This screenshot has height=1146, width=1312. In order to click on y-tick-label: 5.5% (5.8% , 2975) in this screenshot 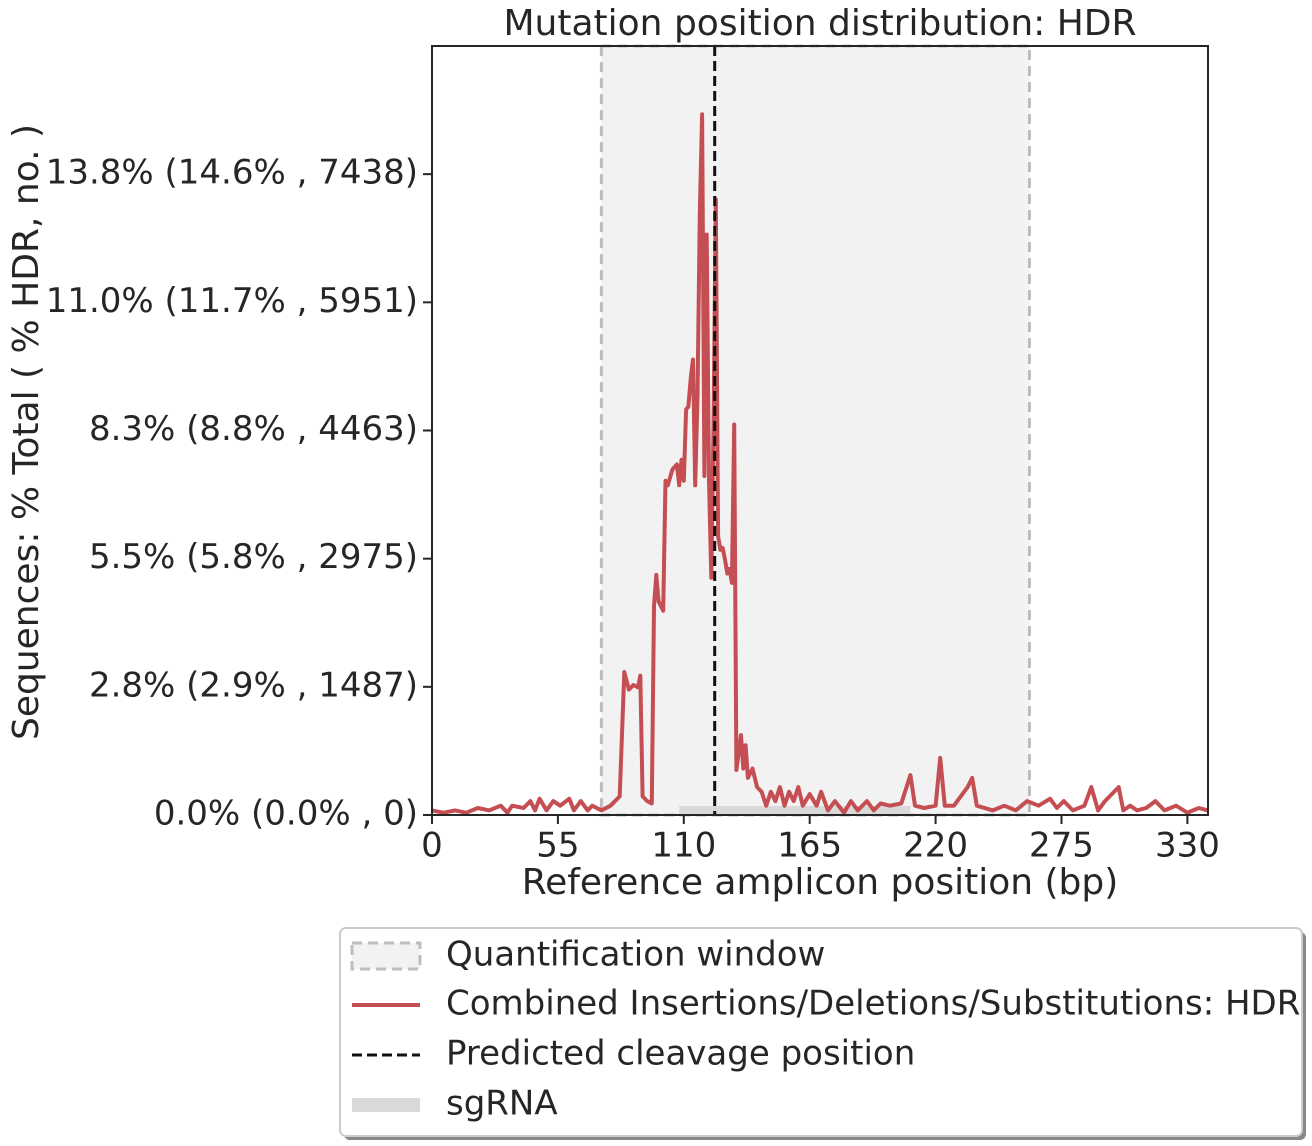, I will do `click(253, 557)`.